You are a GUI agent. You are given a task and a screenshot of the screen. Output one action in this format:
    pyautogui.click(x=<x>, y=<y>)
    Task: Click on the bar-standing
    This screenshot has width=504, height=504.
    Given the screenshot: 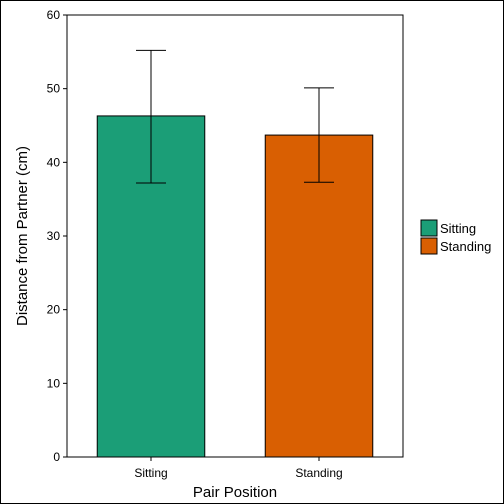 What is the action you would take?
    pyautogui.click(x=319, y=296)
    